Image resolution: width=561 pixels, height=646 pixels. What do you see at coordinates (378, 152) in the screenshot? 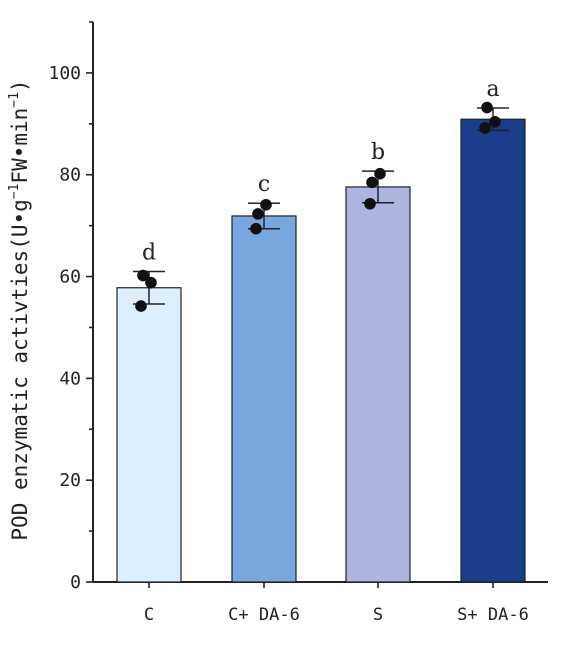
I see `significance-label: b` at bounding box center [378, 152].